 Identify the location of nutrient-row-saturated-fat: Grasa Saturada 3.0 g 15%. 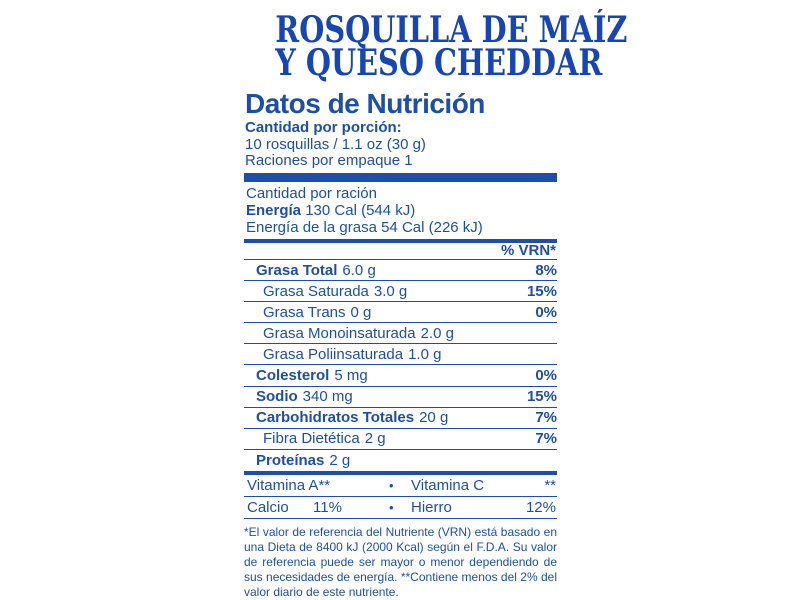
(400, 292).